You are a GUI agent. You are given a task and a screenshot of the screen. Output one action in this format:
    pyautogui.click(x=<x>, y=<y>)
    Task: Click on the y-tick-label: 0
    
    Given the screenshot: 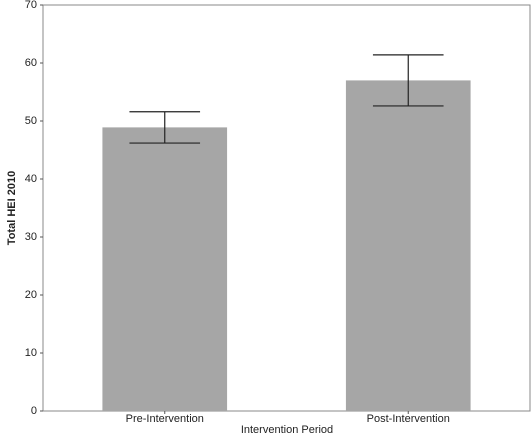 What is the action you would take?
    pyautogui.click(x=34, y=411)
    